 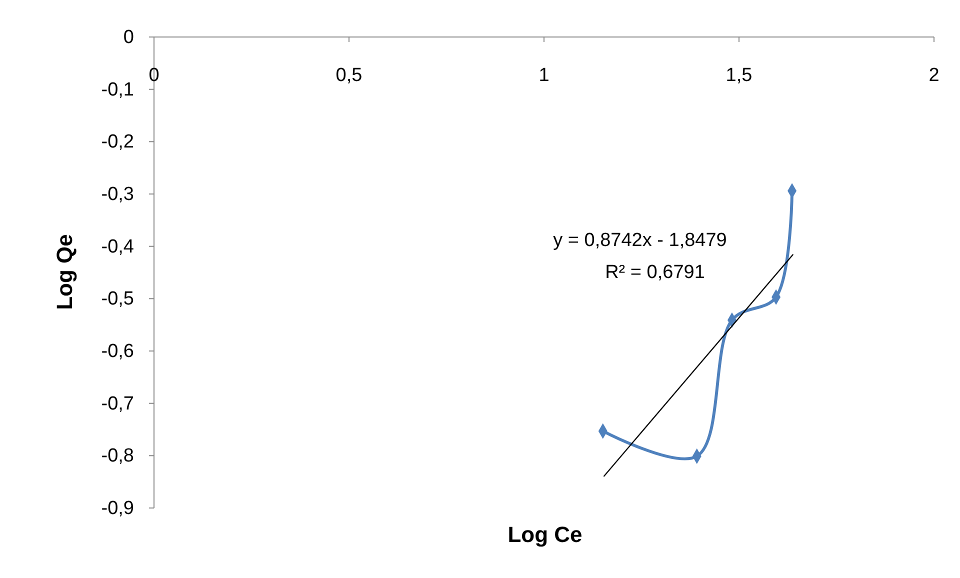 I want to click on x-axis-title: Log Ce, so click(x=545, y=534).